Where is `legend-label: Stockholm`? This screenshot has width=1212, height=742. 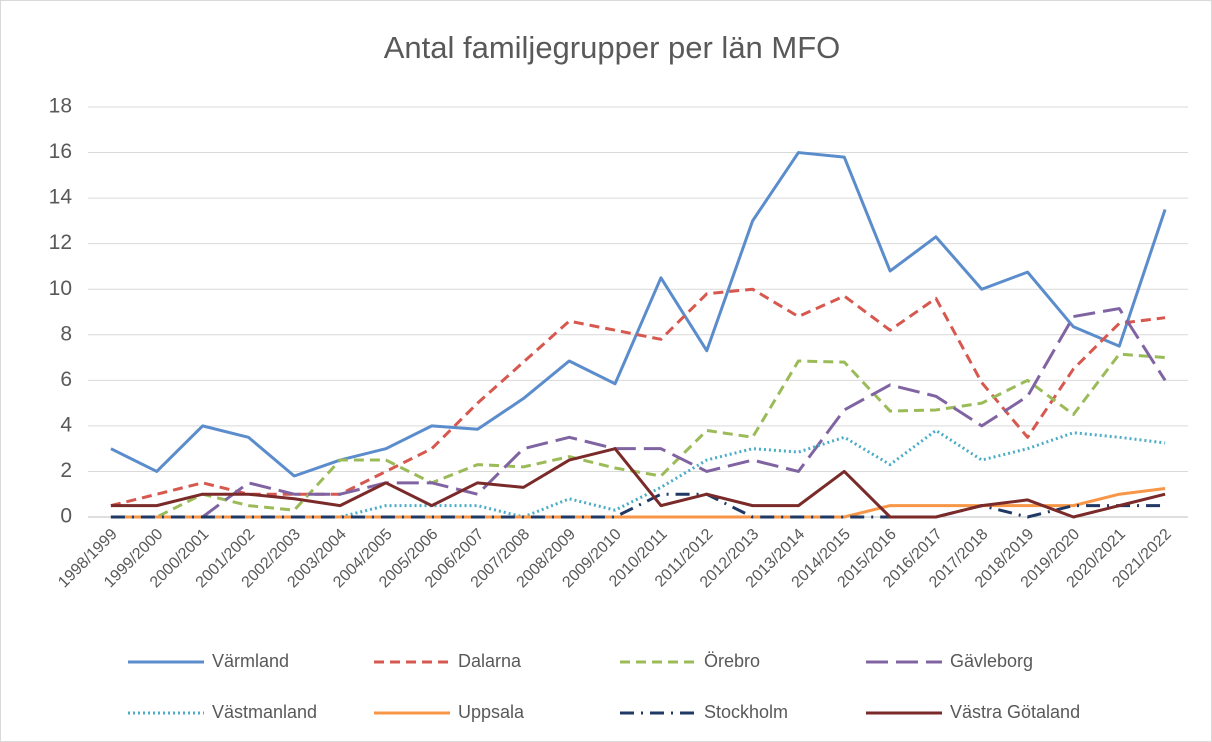 legend-label: Stockholm is located at coordinates (746, 712).